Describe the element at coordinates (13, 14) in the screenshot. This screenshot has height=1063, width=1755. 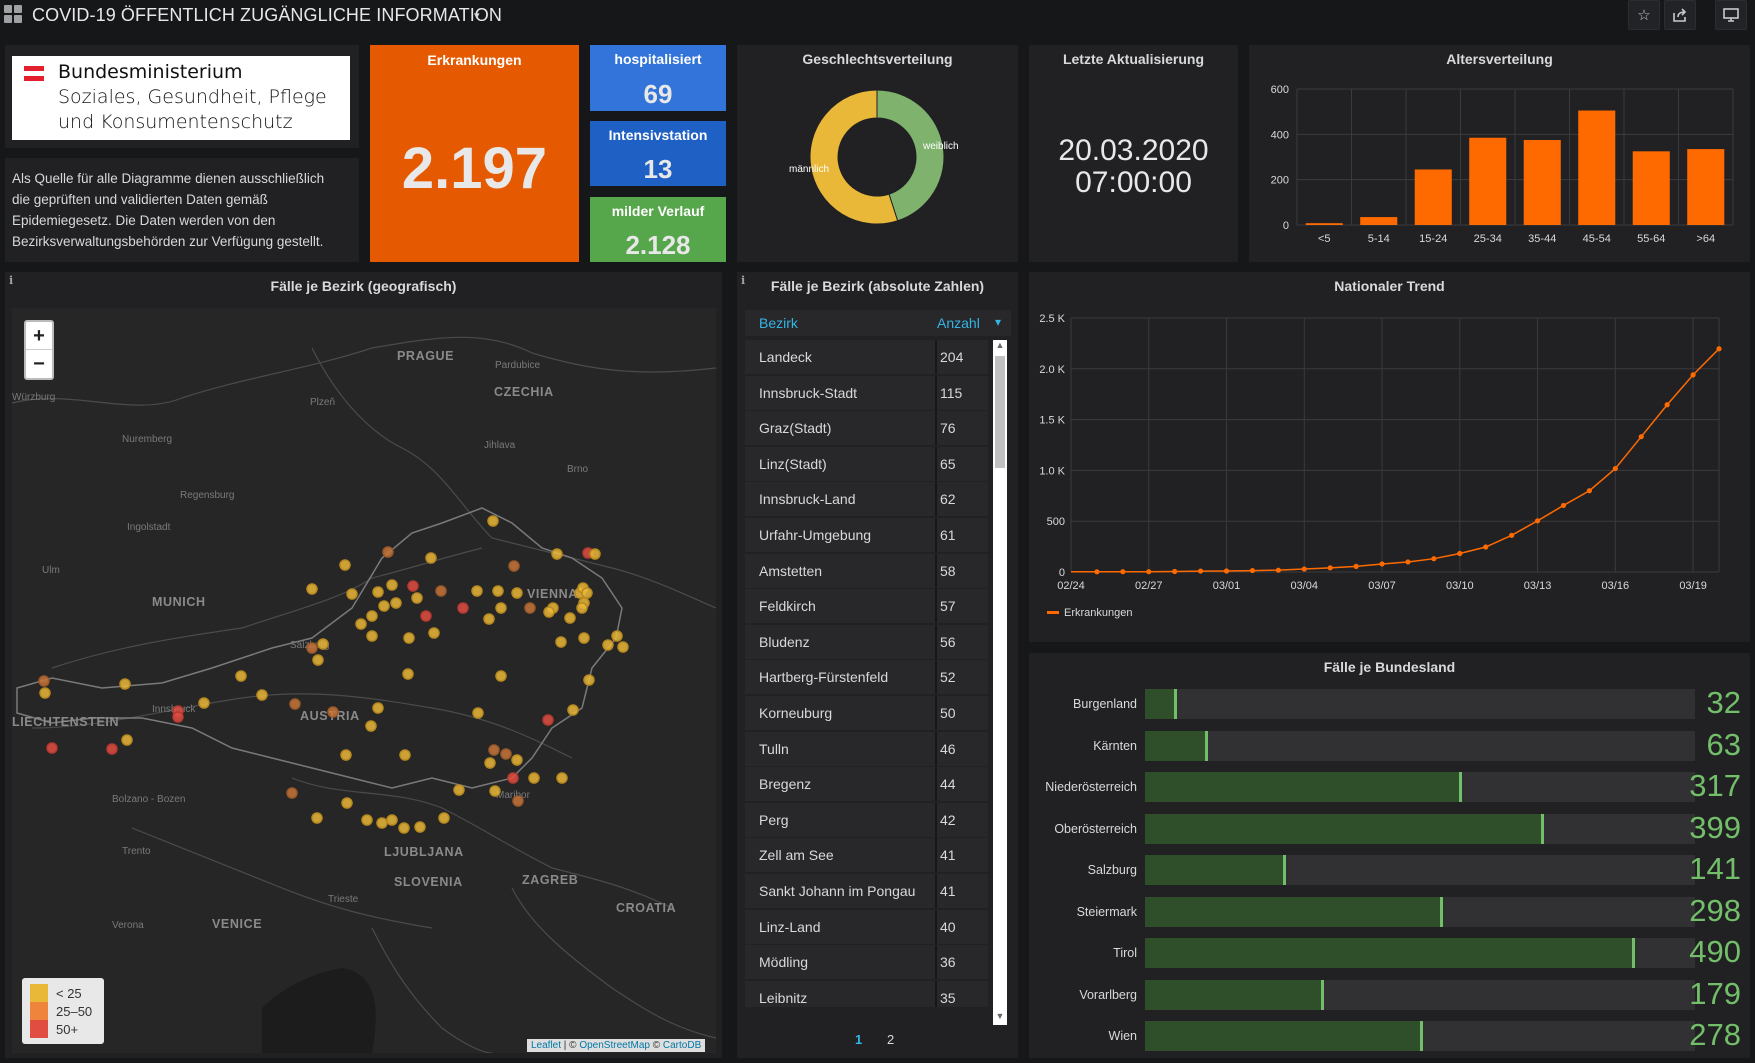
I see `dashboard-grid-icon` at that location.